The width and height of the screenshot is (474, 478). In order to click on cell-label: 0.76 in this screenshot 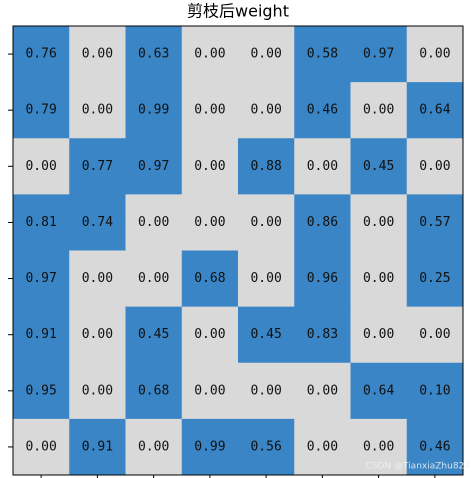, I will do `click(40, 54)`.